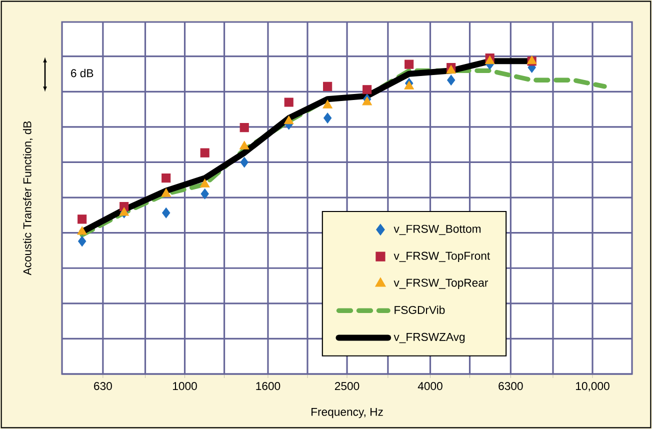  Describe the element at coordinates (430, 386) in the screenshot. I see `x-tick-label: 4000` at that location.